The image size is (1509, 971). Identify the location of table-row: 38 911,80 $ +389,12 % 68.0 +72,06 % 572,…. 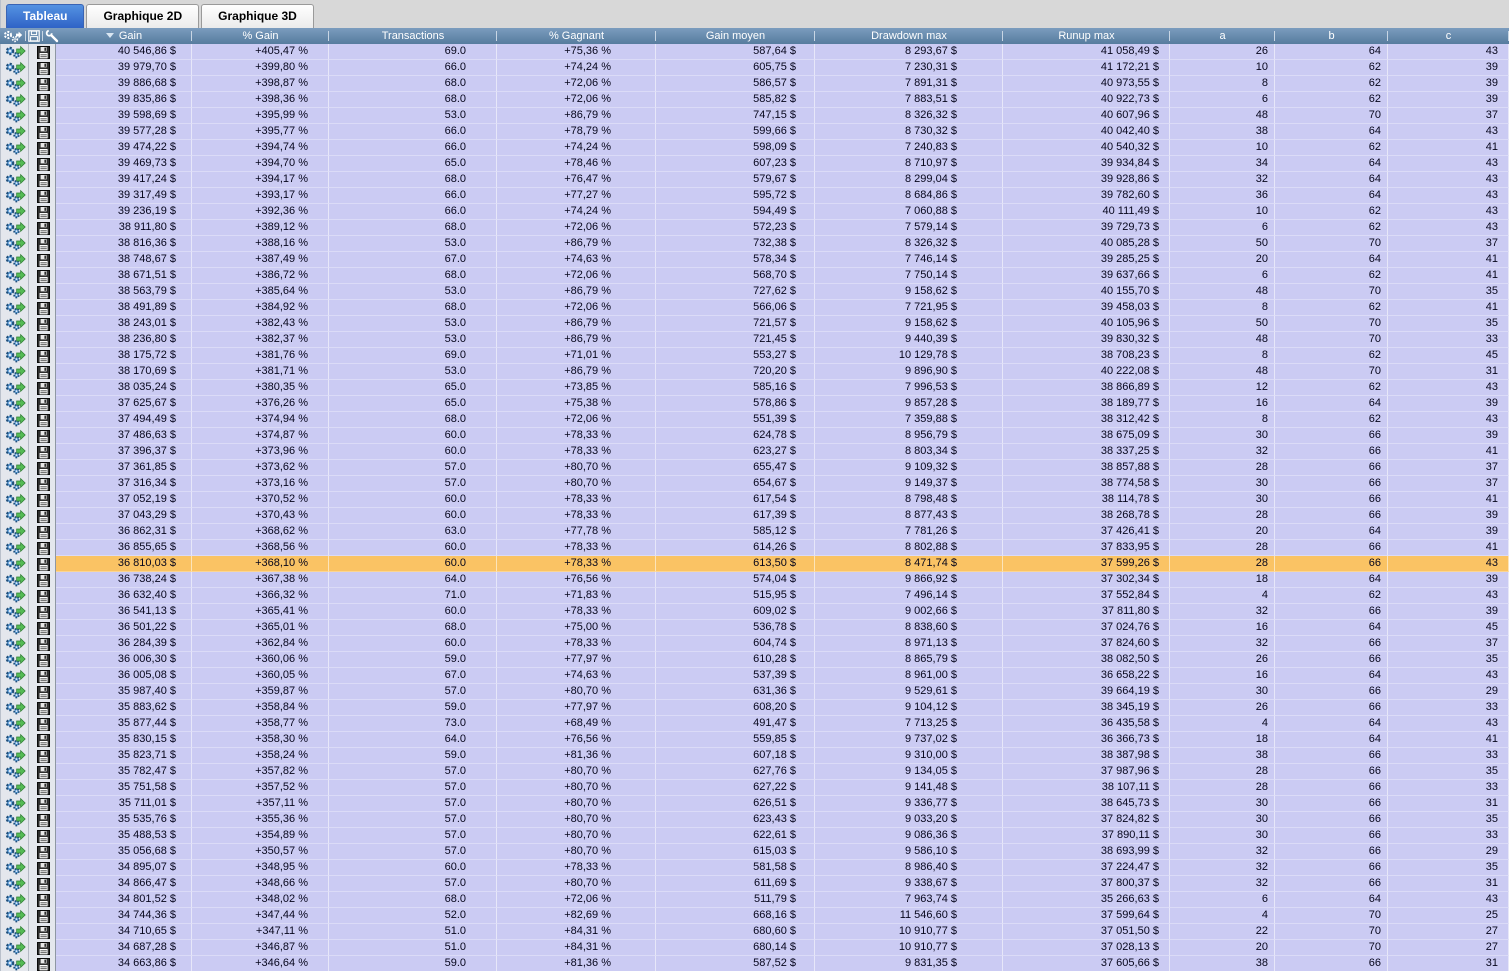
(754, 228).